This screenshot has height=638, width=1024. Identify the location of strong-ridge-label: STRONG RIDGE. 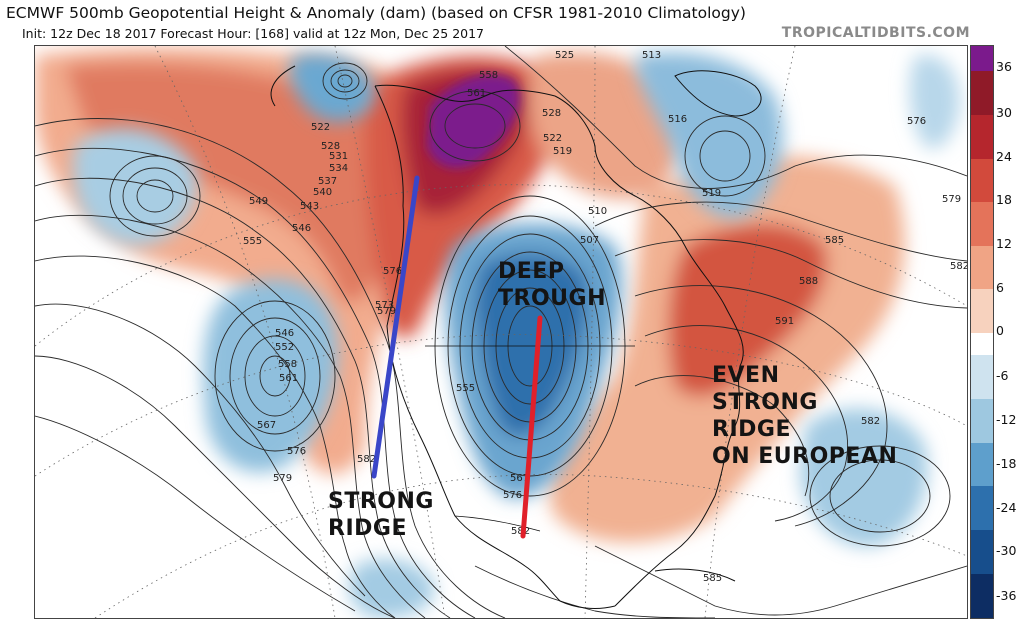
(381, 515).